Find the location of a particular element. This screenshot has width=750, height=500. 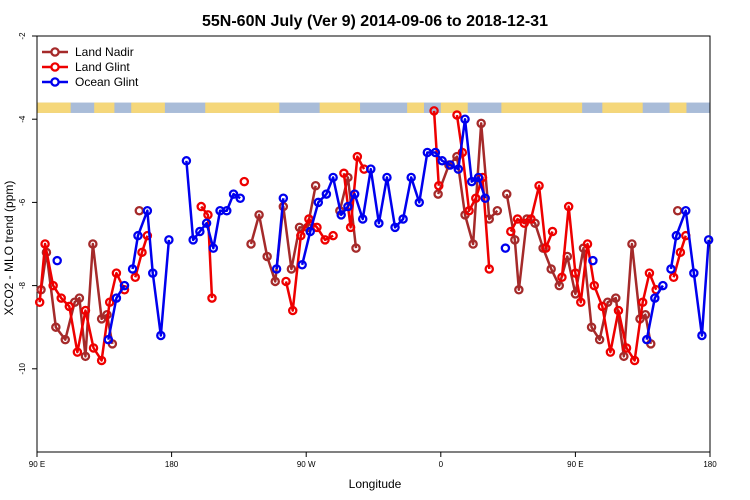

y-tick-label: -4 is located at coordinates (22, 119).